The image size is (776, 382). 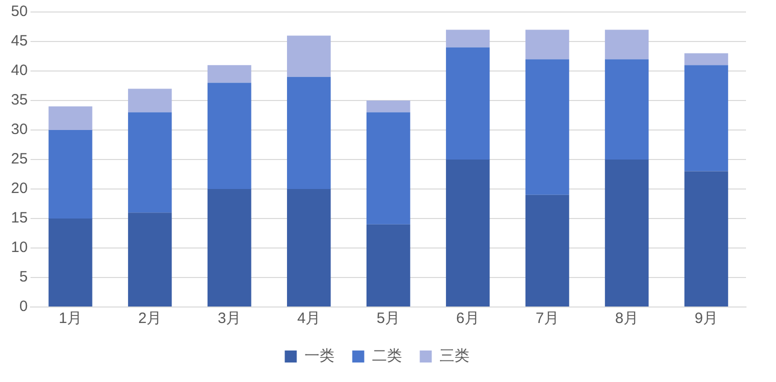 What do you see at coordinates (319, 356) in the screenshot?
I see `legend-label: 一类` at bounding box center [319, 356].